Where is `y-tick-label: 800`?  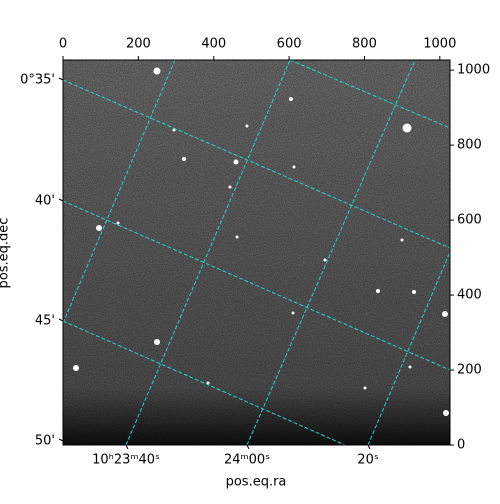
y-tick-label: 800 is located at coordinates (469, 145).